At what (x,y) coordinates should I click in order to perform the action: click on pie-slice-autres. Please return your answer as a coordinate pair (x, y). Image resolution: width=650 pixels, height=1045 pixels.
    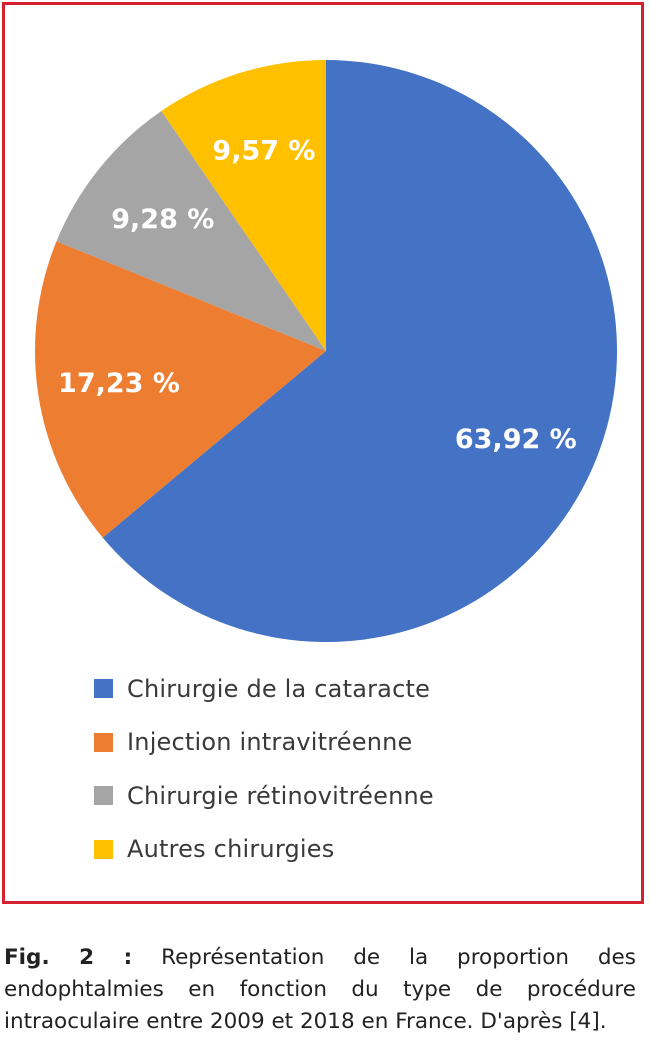
    Looking at the image, I should click on (243, 205).